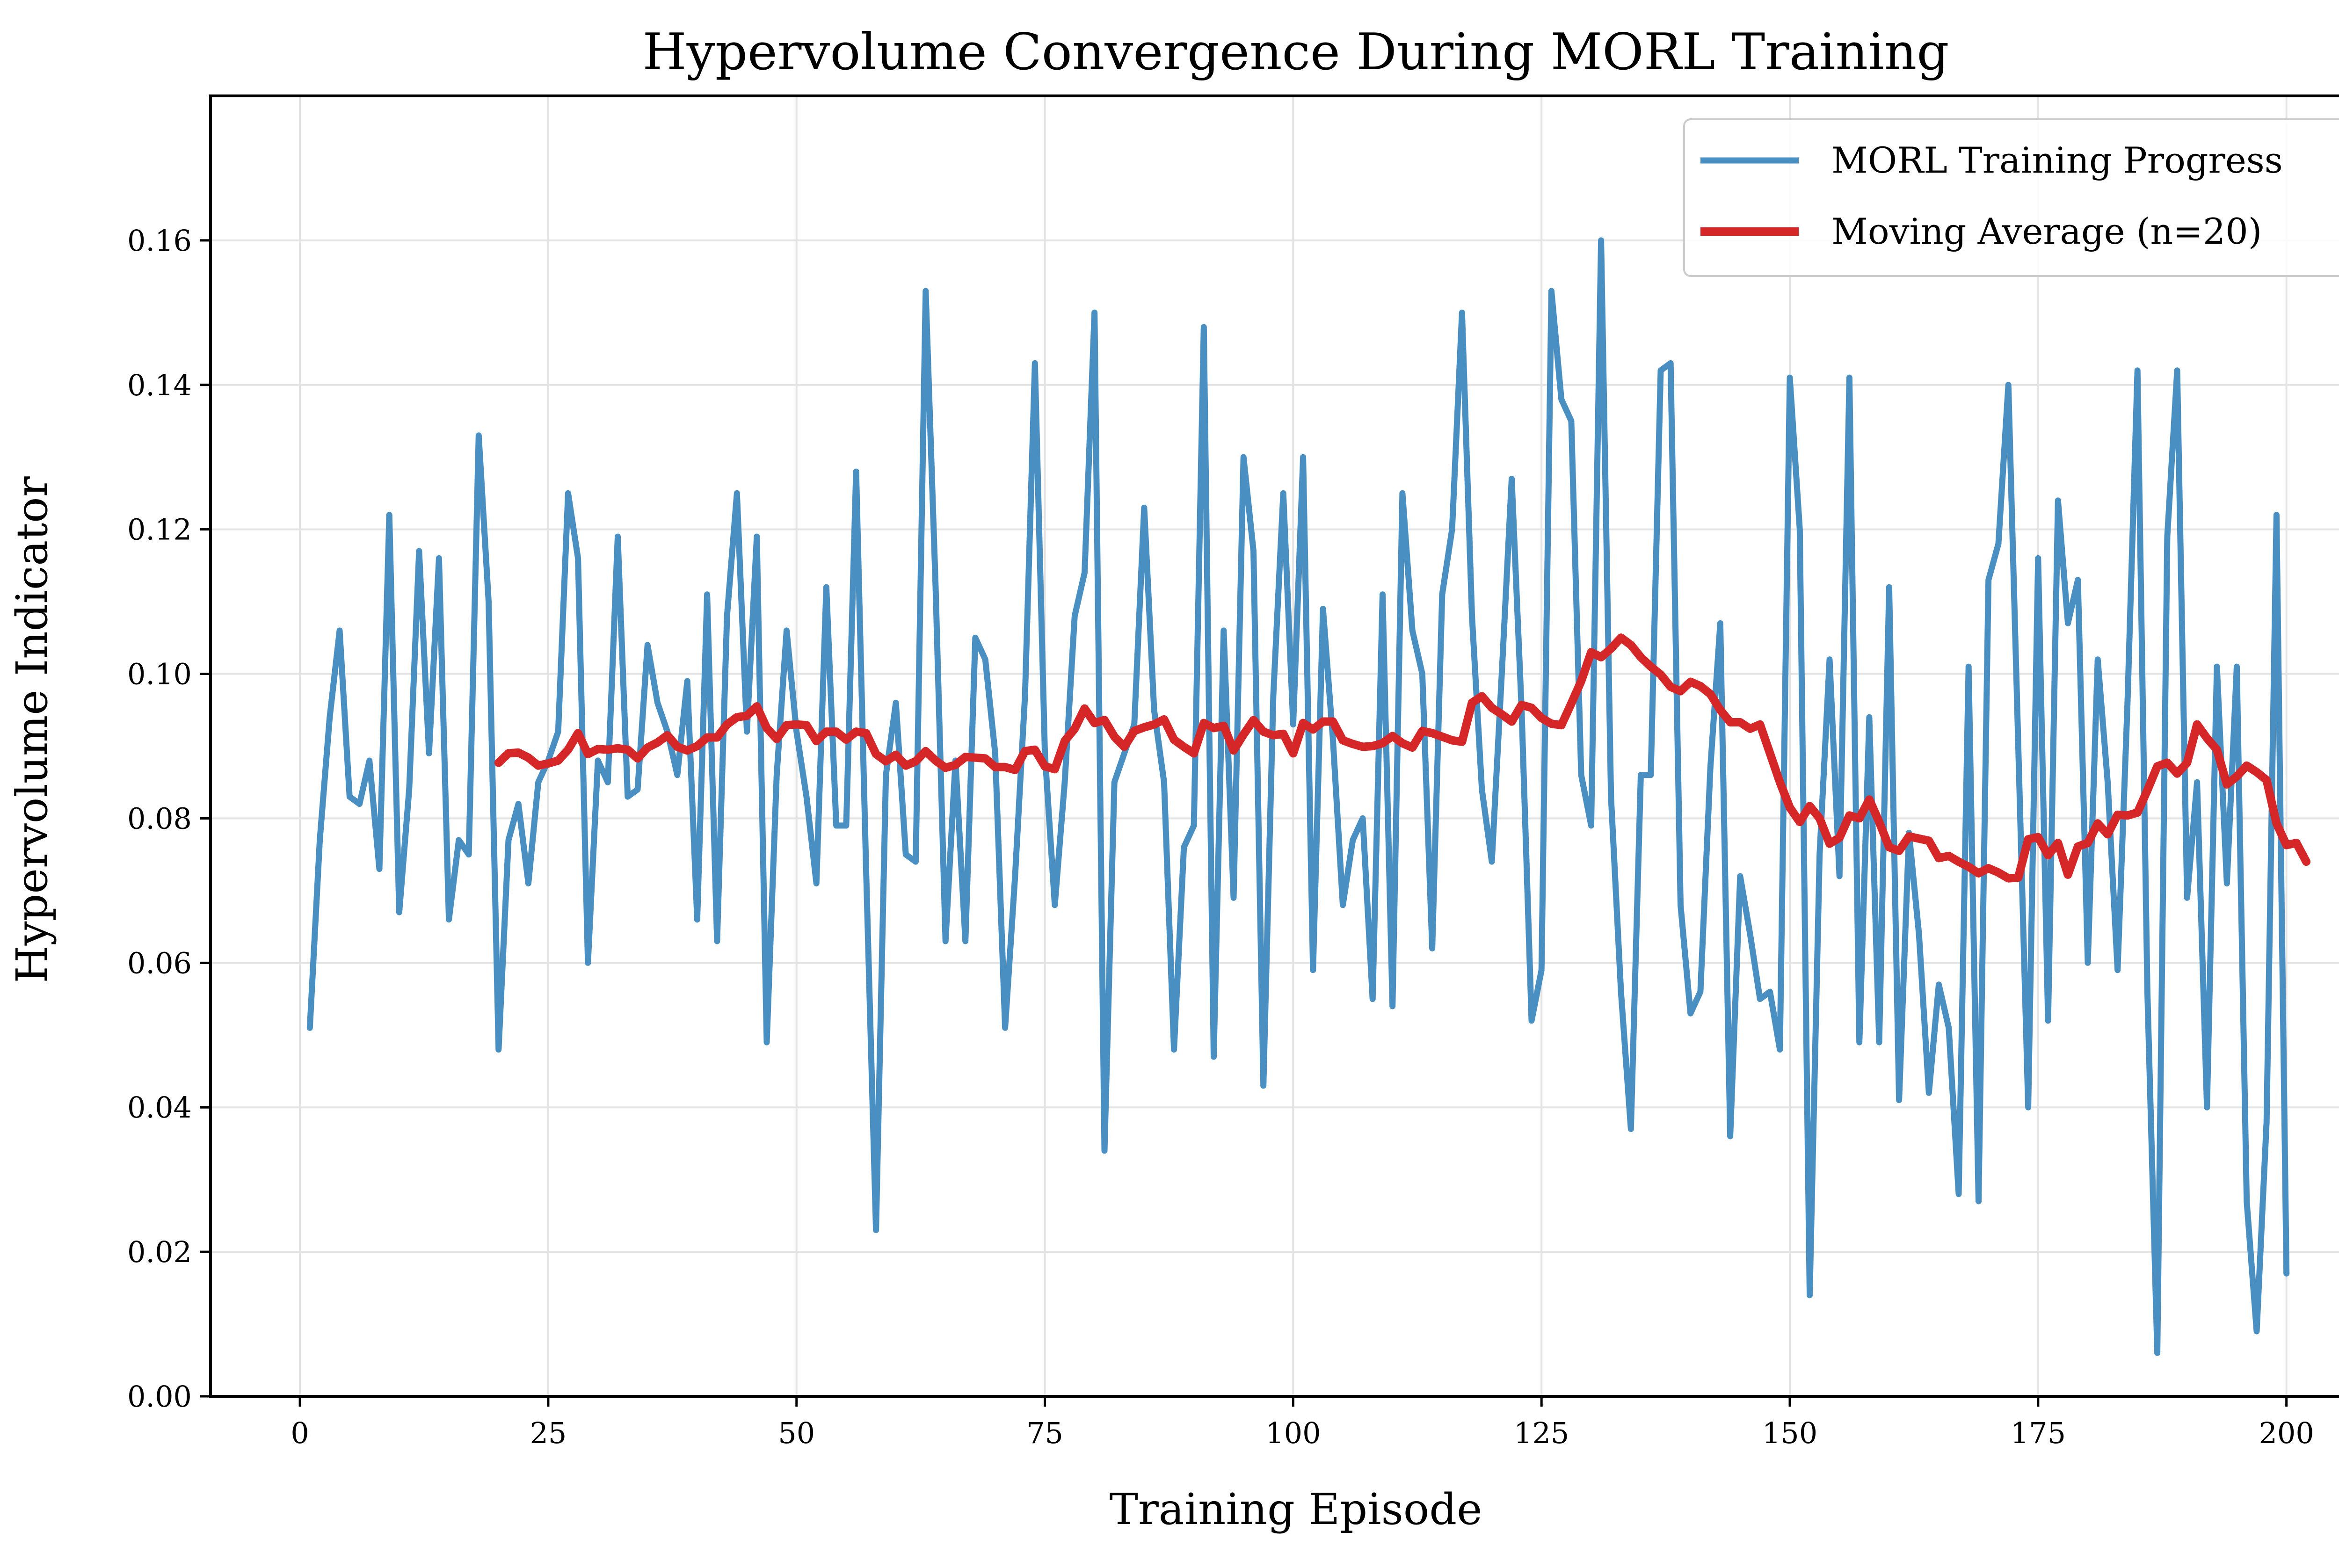 This screenshot has height=1568, width=2339. What do you see at coordinates (796, 1433) in the screenshot?
I see `x-tick-label: 50` at bounding box center [796, 1433].